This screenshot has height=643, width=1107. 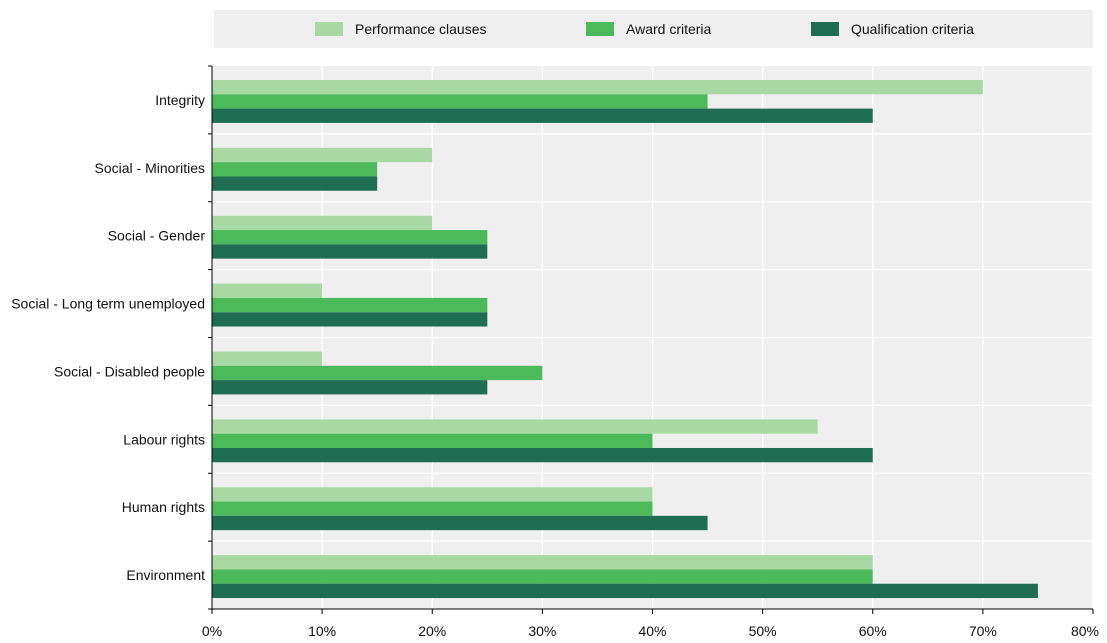 I want to click on legend-label-qualification-criteria: Qualification criteria, so click(x=912, y=29).